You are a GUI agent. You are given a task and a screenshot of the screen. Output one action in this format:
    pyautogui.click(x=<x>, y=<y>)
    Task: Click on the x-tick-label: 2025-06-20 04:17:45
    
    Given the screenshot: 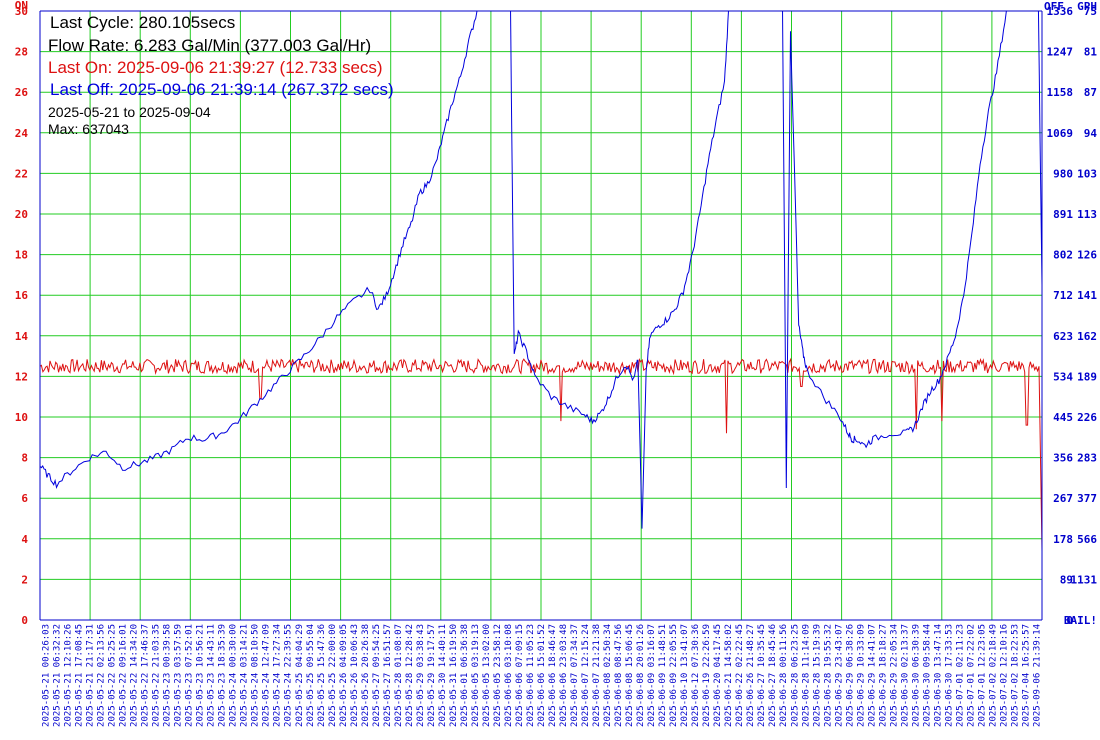 What is the action you would take?
    pyautogui.click(x=718, y=675)
    